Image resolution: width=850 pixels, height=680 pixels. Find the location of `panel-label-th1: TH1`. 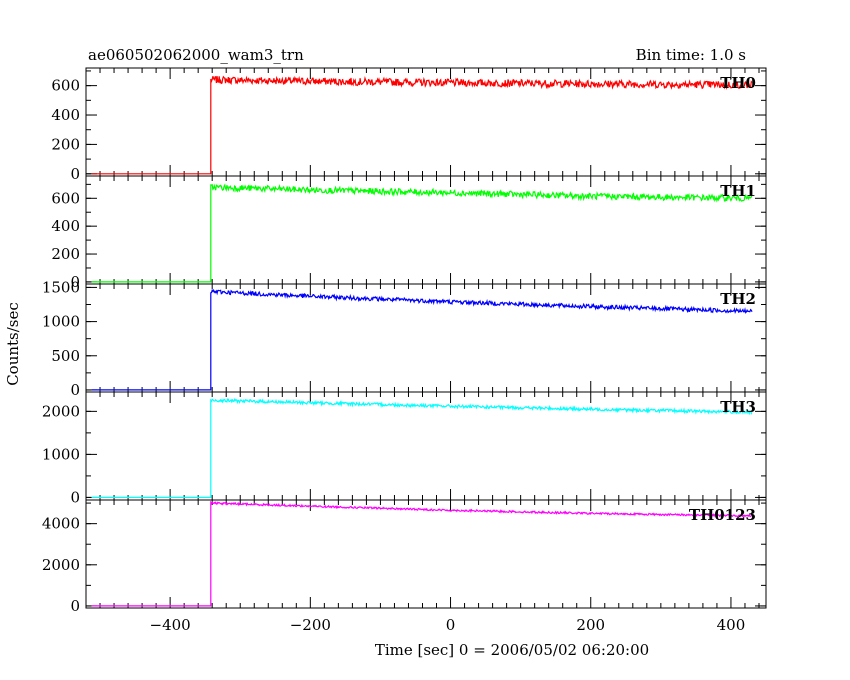

panel-label-th1: TH1 is located at coordinates (738, 191).